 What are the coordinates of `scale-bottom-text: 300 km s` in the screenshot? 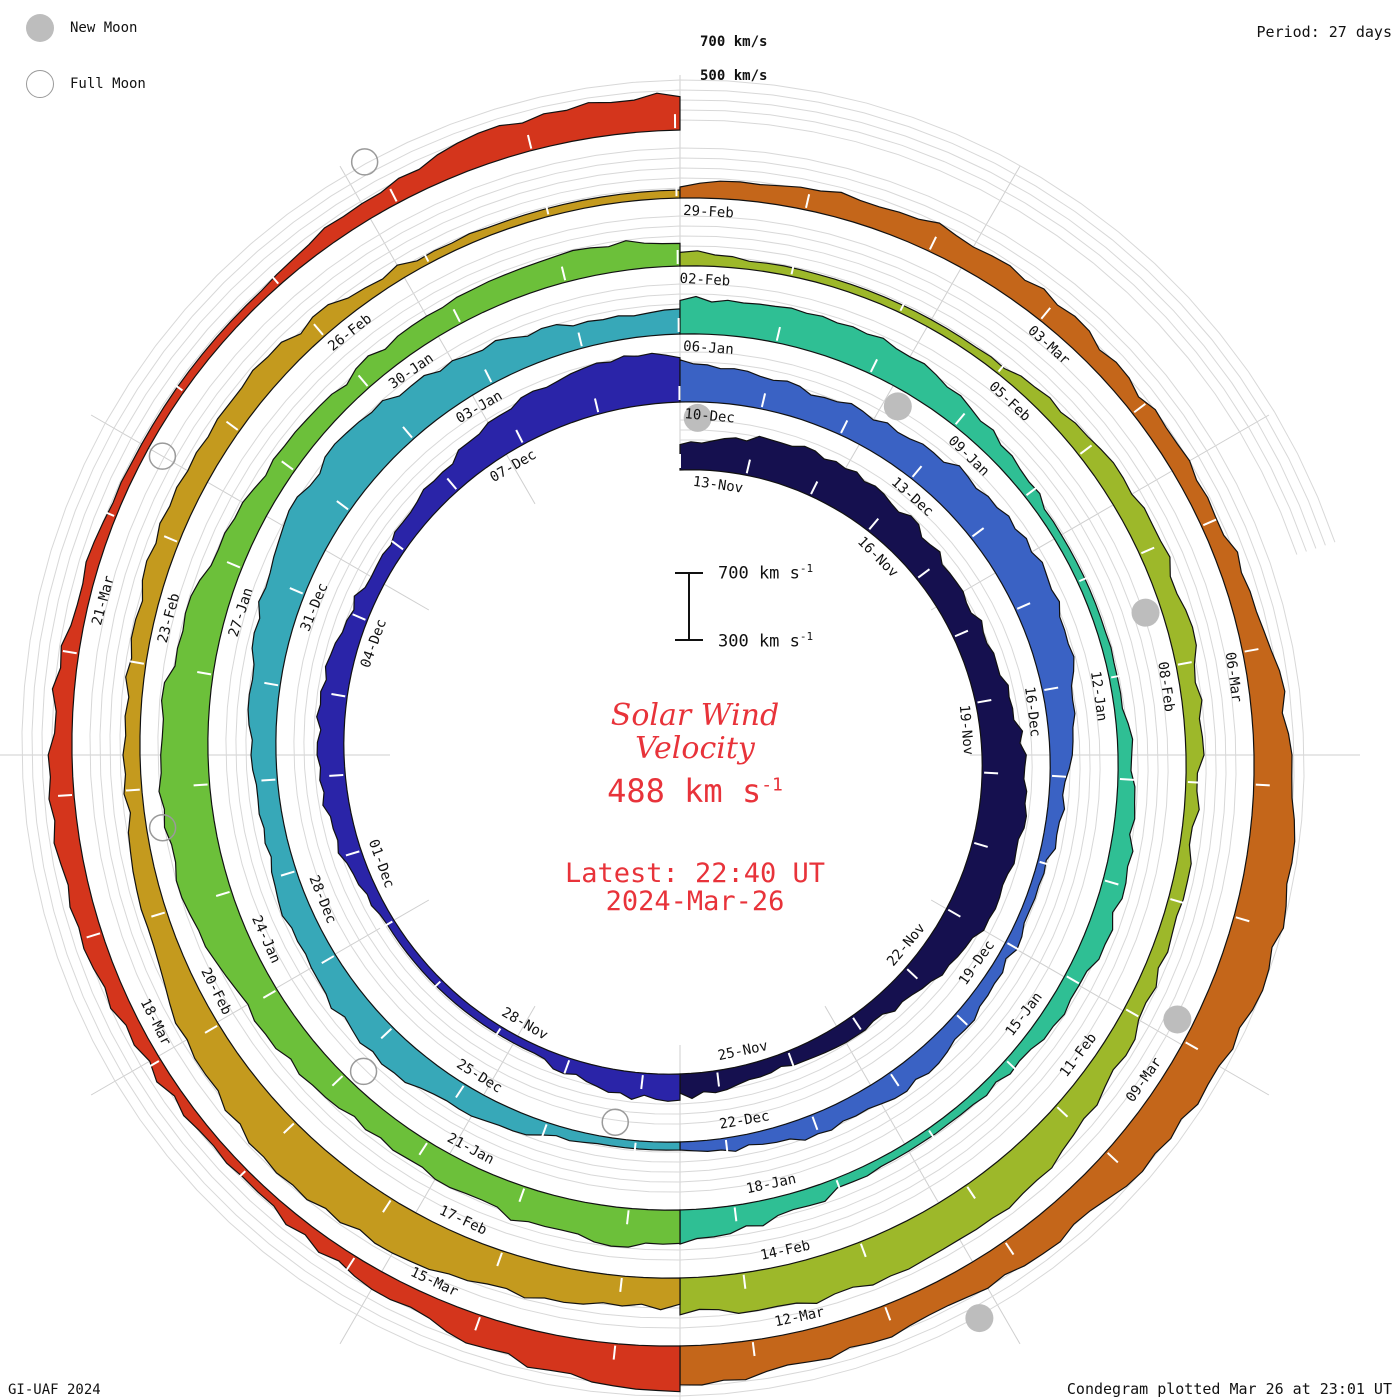 It's located at (759, 641).